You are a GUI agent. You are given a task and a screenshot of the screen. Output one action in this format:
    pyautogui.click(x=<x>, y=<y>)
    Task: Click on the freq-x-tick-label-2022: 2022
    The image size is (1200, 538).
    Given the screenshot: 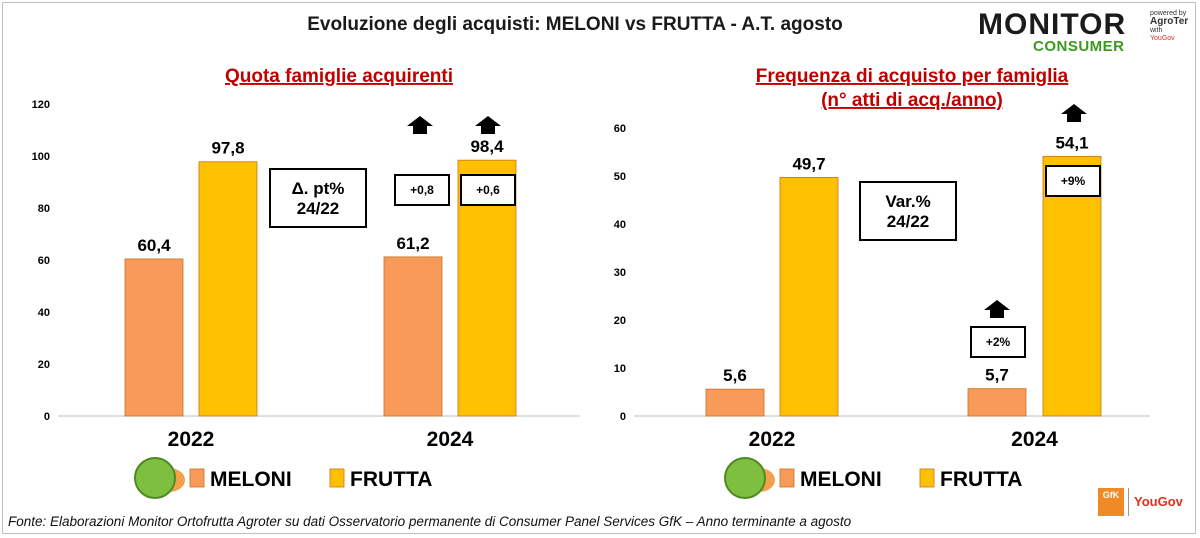 What is the action you would take?
    pyautogui.click(x=772, y=439)
    